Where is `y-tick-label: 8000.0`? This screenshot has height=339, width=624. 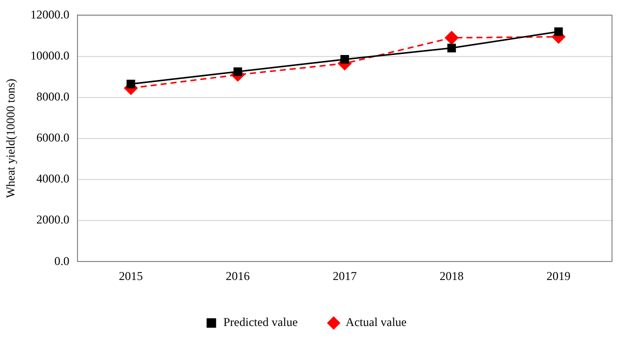
y-tick-label: 8000.0 is located at coordinates (53, 96).